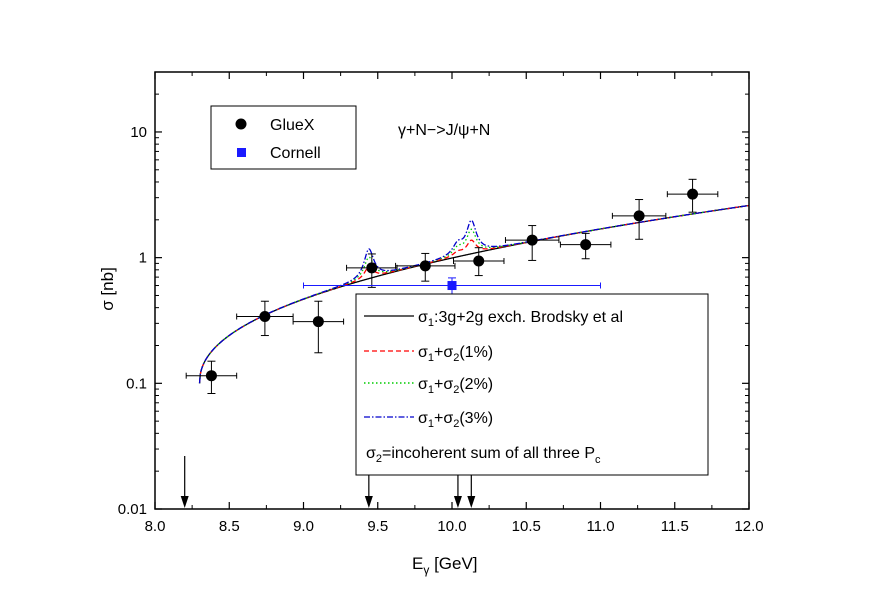 The image size is (872, 611). What do you see at coordinates (138, 132) in the screenshot?
I see `y-tick-label: 10` at bounding box center [138, 132].